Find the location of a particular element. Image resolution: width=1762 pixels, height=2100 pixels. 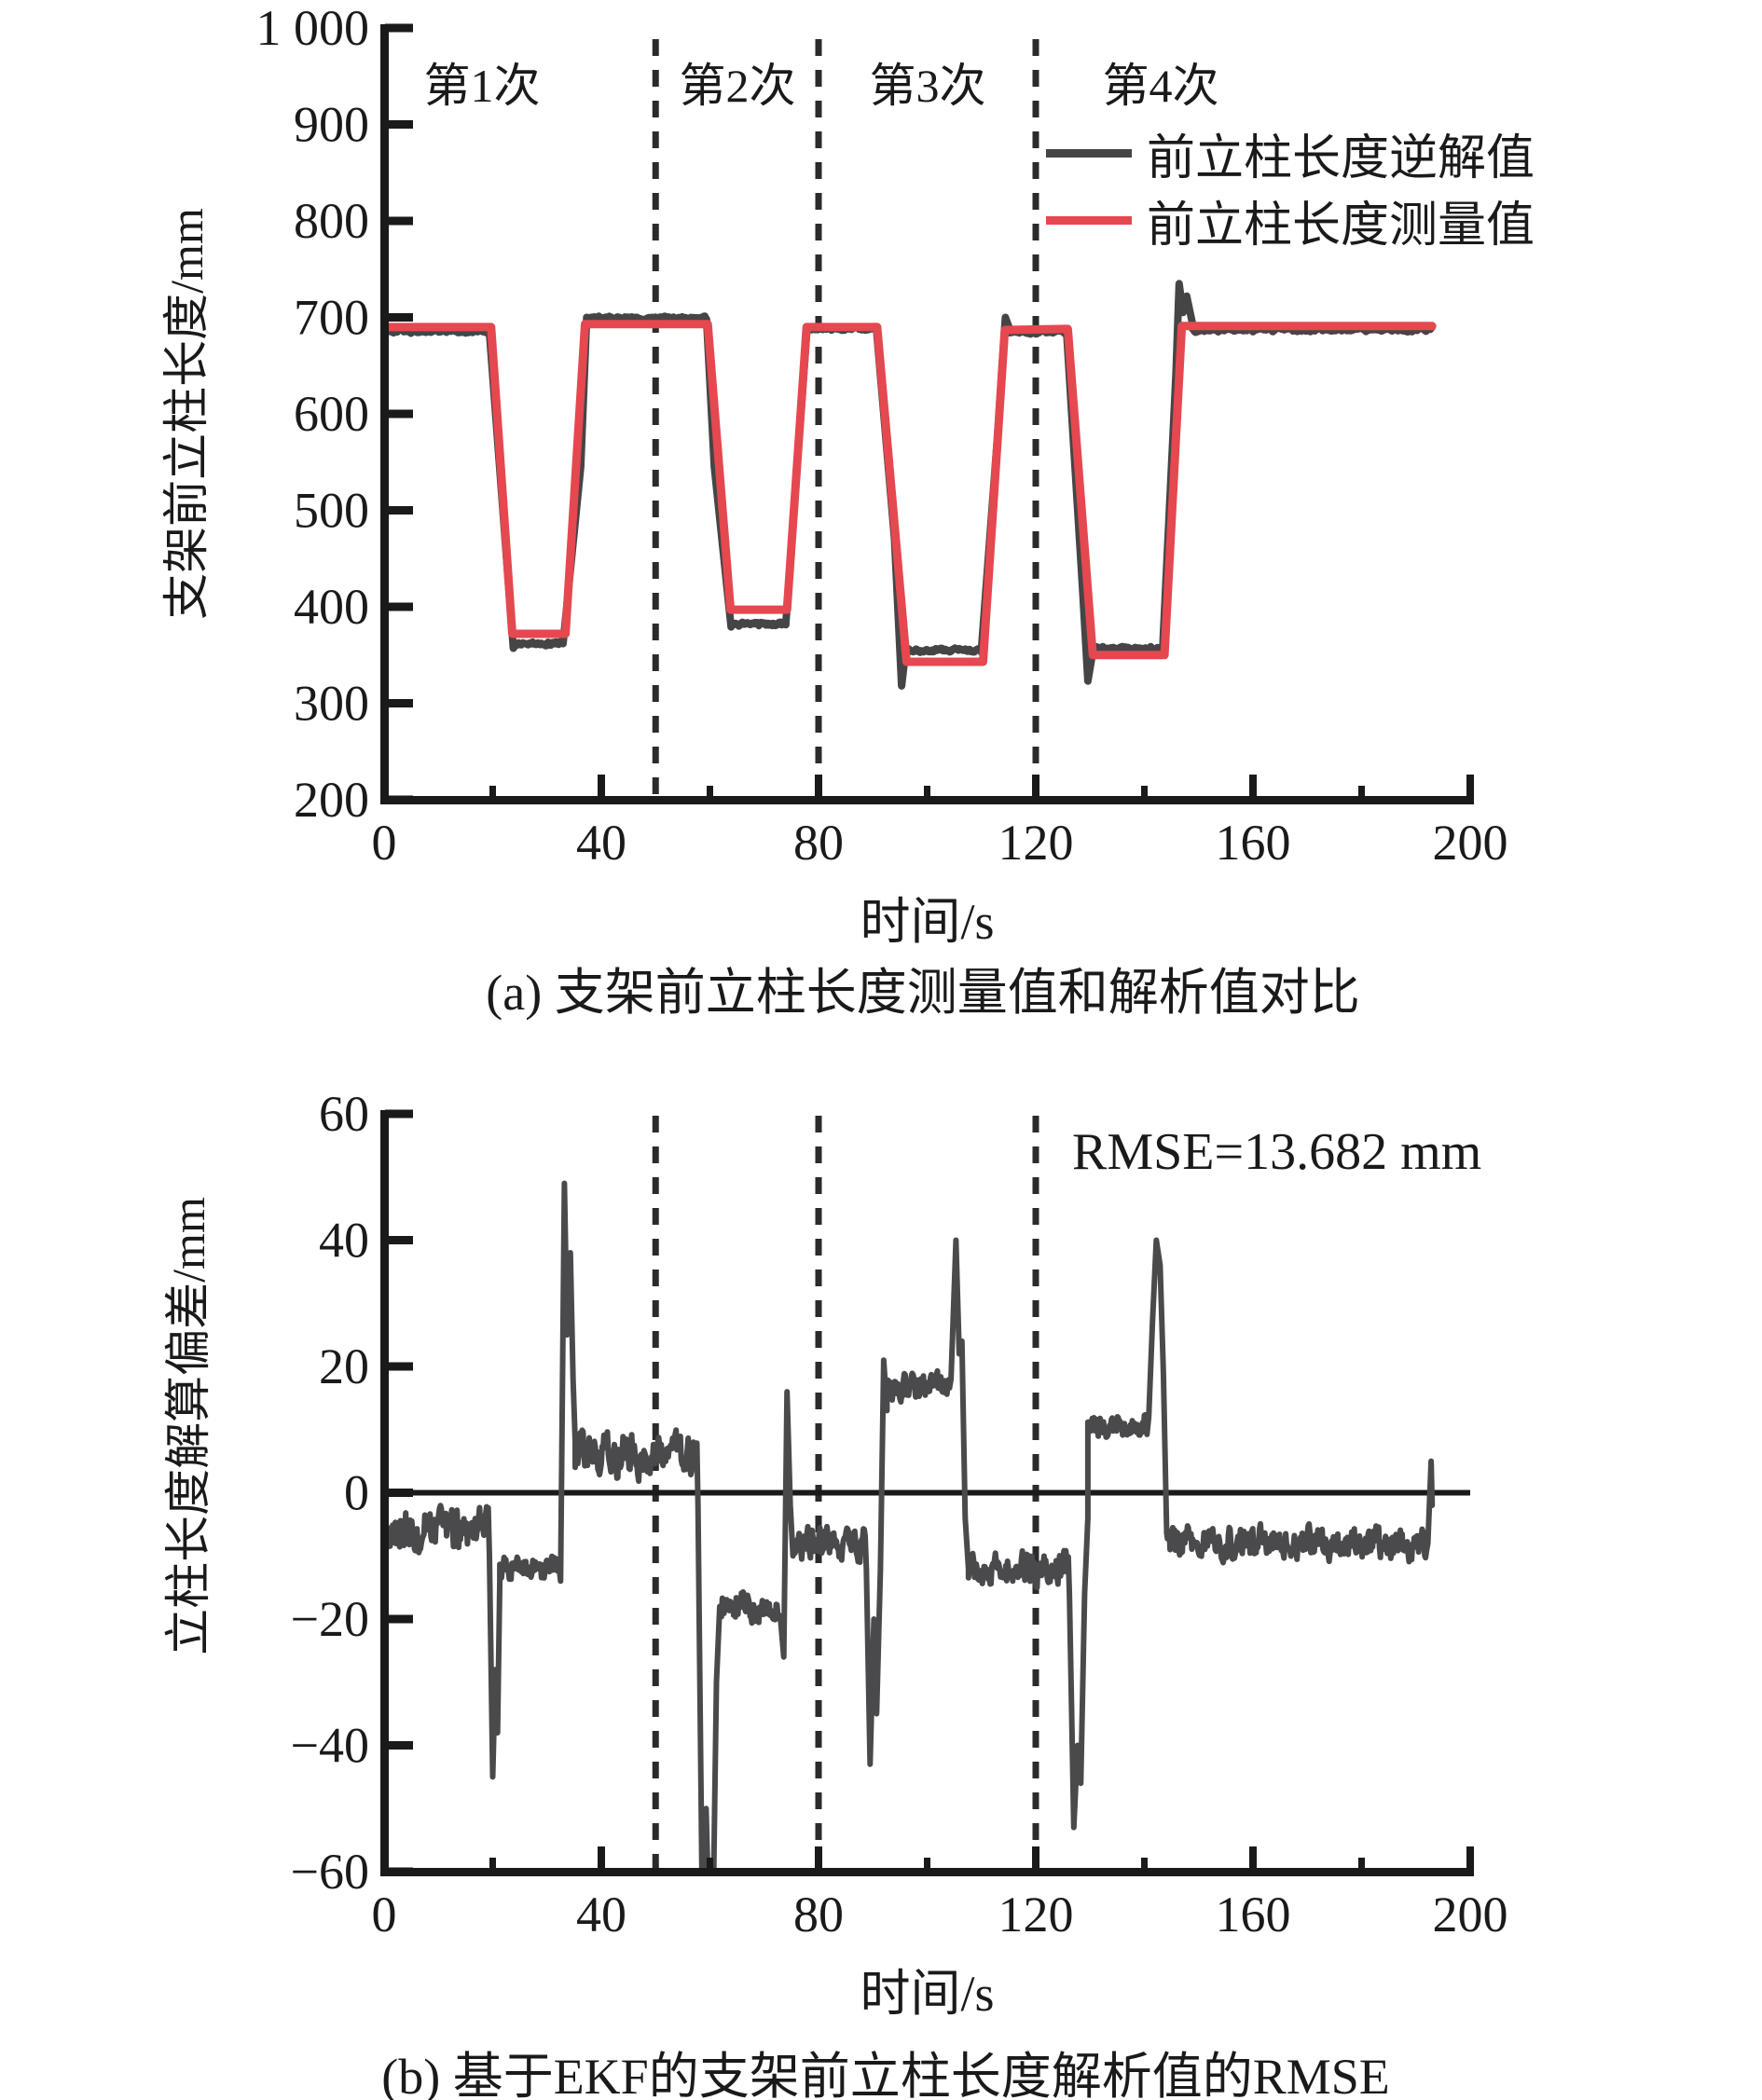

phase-label-3: 第3次 is located at coordinates (927, 86).